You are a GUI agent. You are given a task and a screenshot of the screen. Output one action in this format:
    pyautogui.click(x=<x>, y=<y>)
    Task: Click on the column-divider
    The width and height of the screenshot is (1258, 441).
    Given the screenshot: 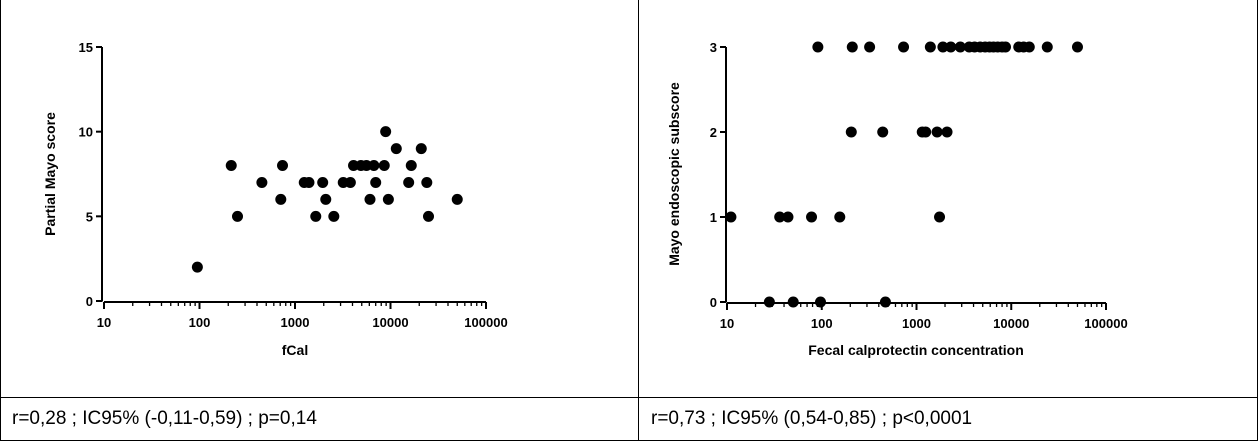 What is the action you would take?
    pyautogui.click(x=638, y=220)
    